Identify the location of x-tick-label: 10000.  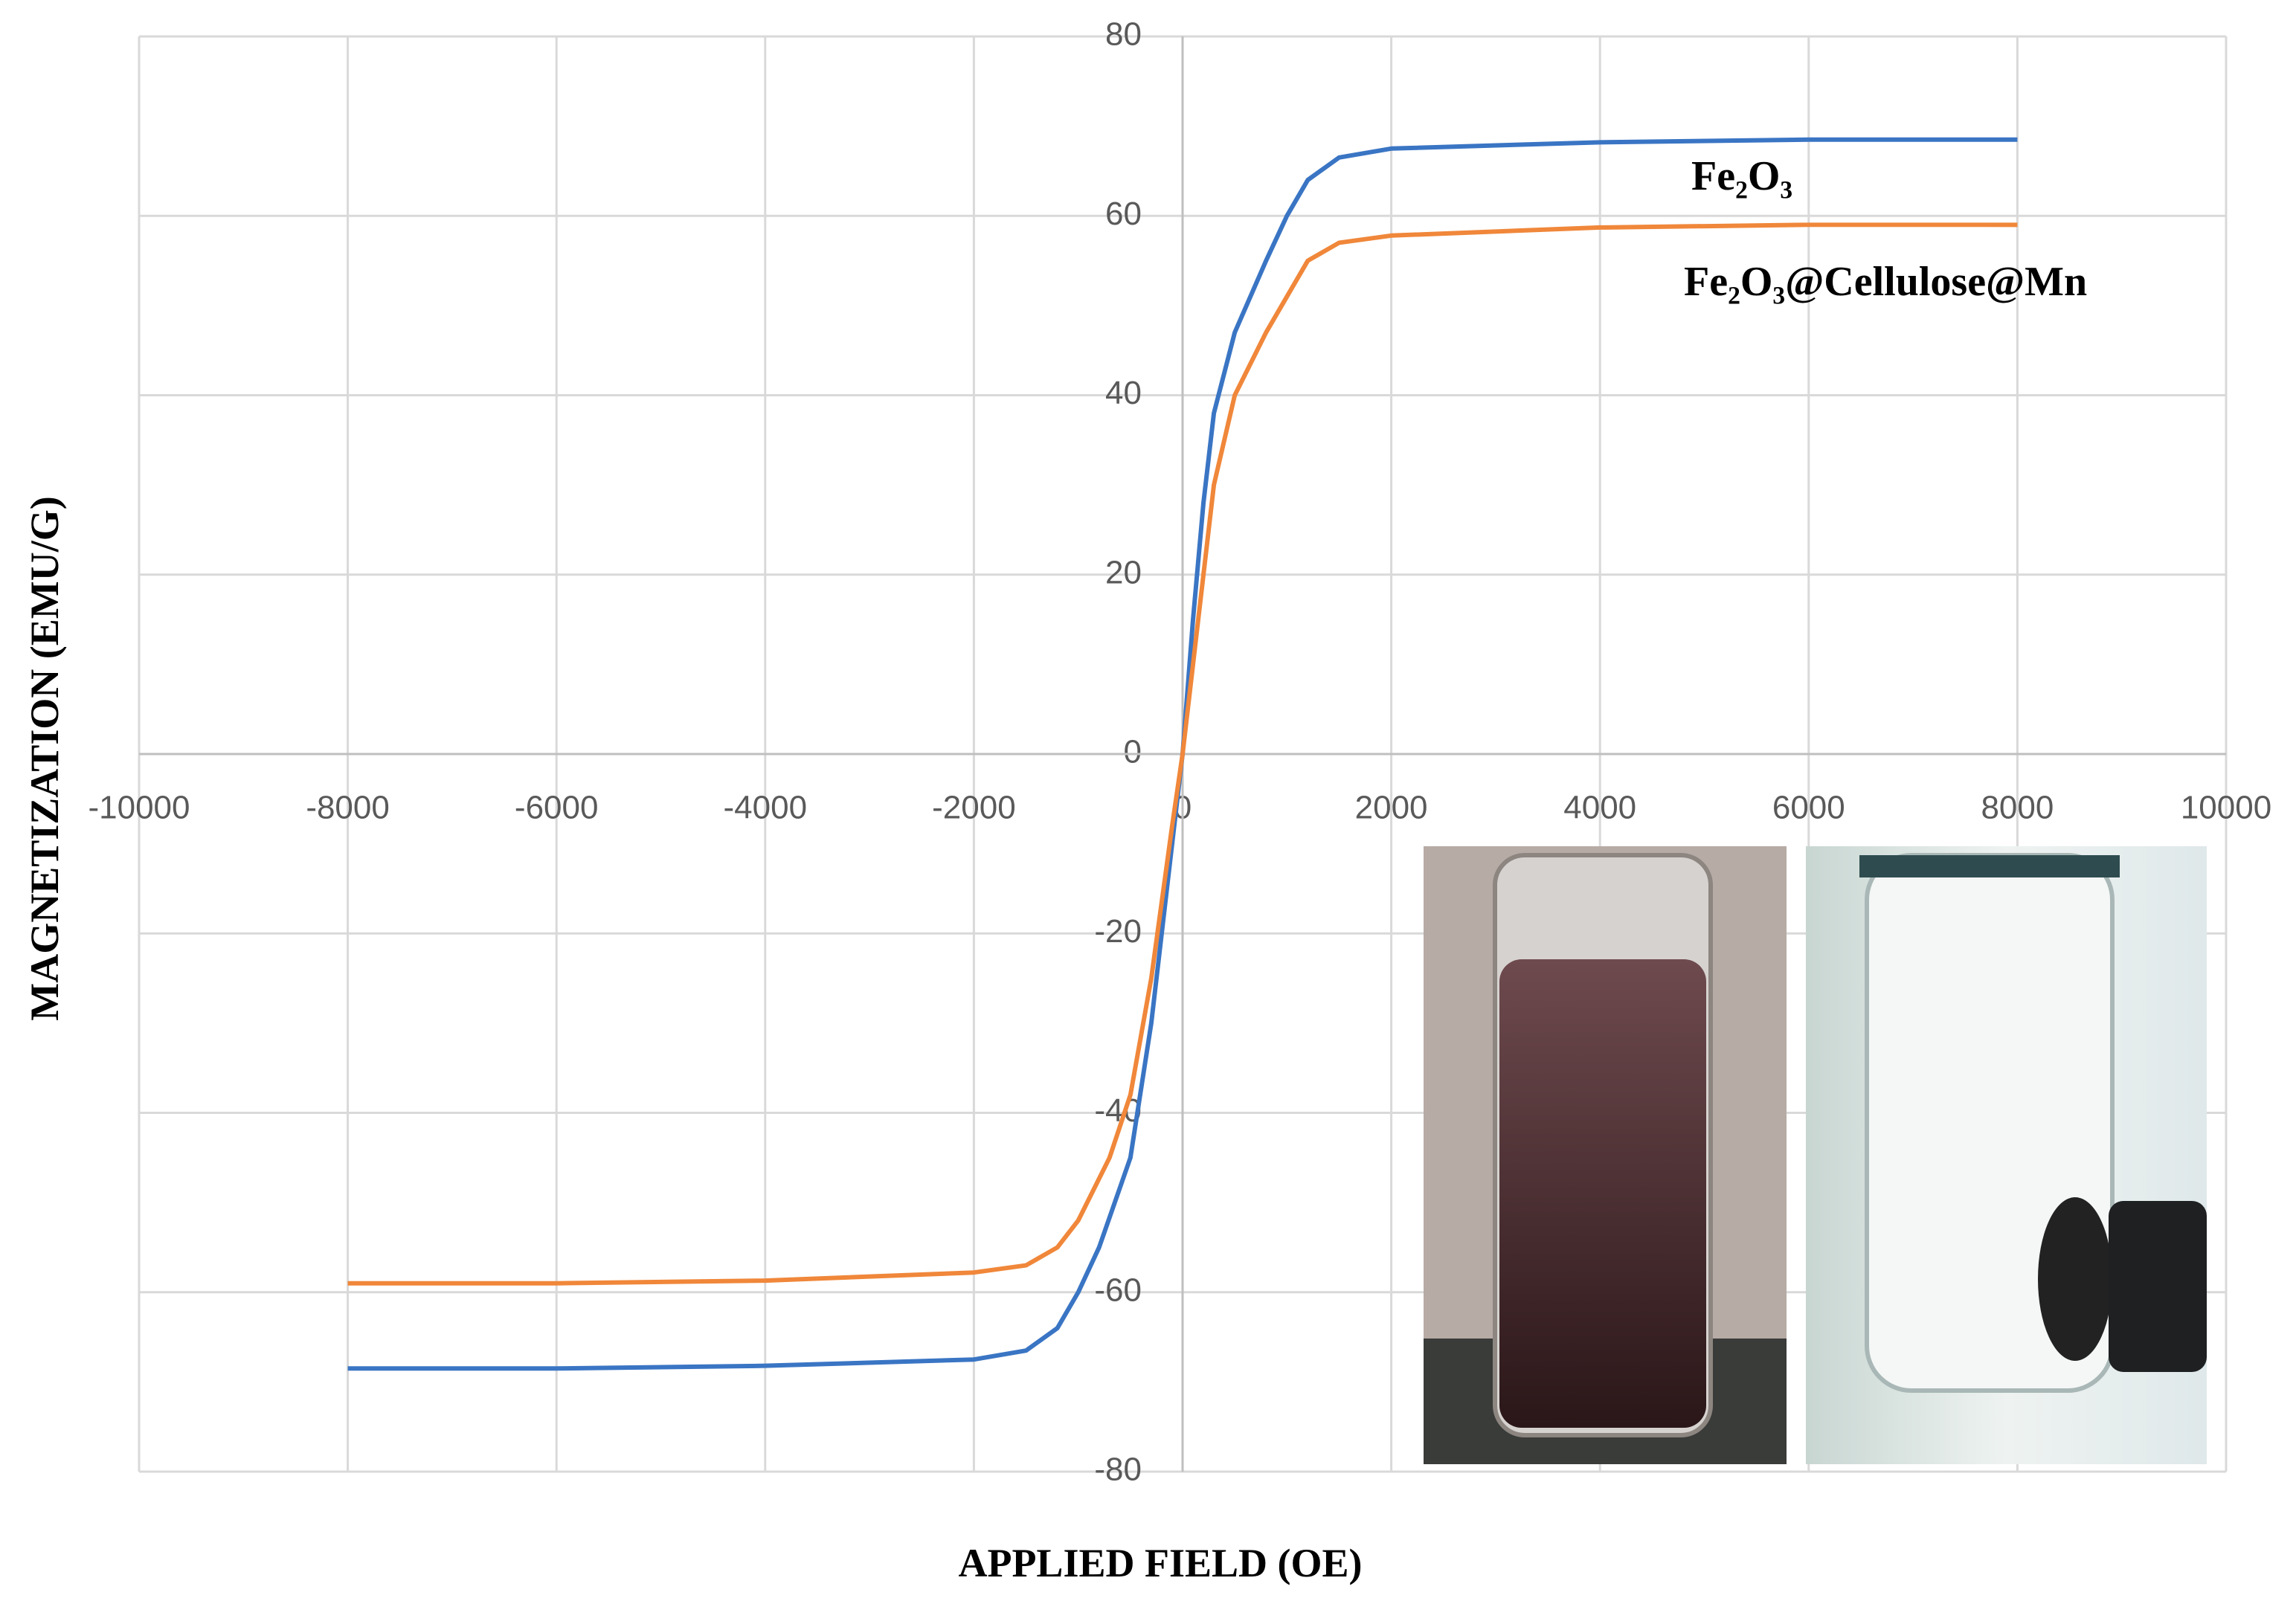
(2226, 808).